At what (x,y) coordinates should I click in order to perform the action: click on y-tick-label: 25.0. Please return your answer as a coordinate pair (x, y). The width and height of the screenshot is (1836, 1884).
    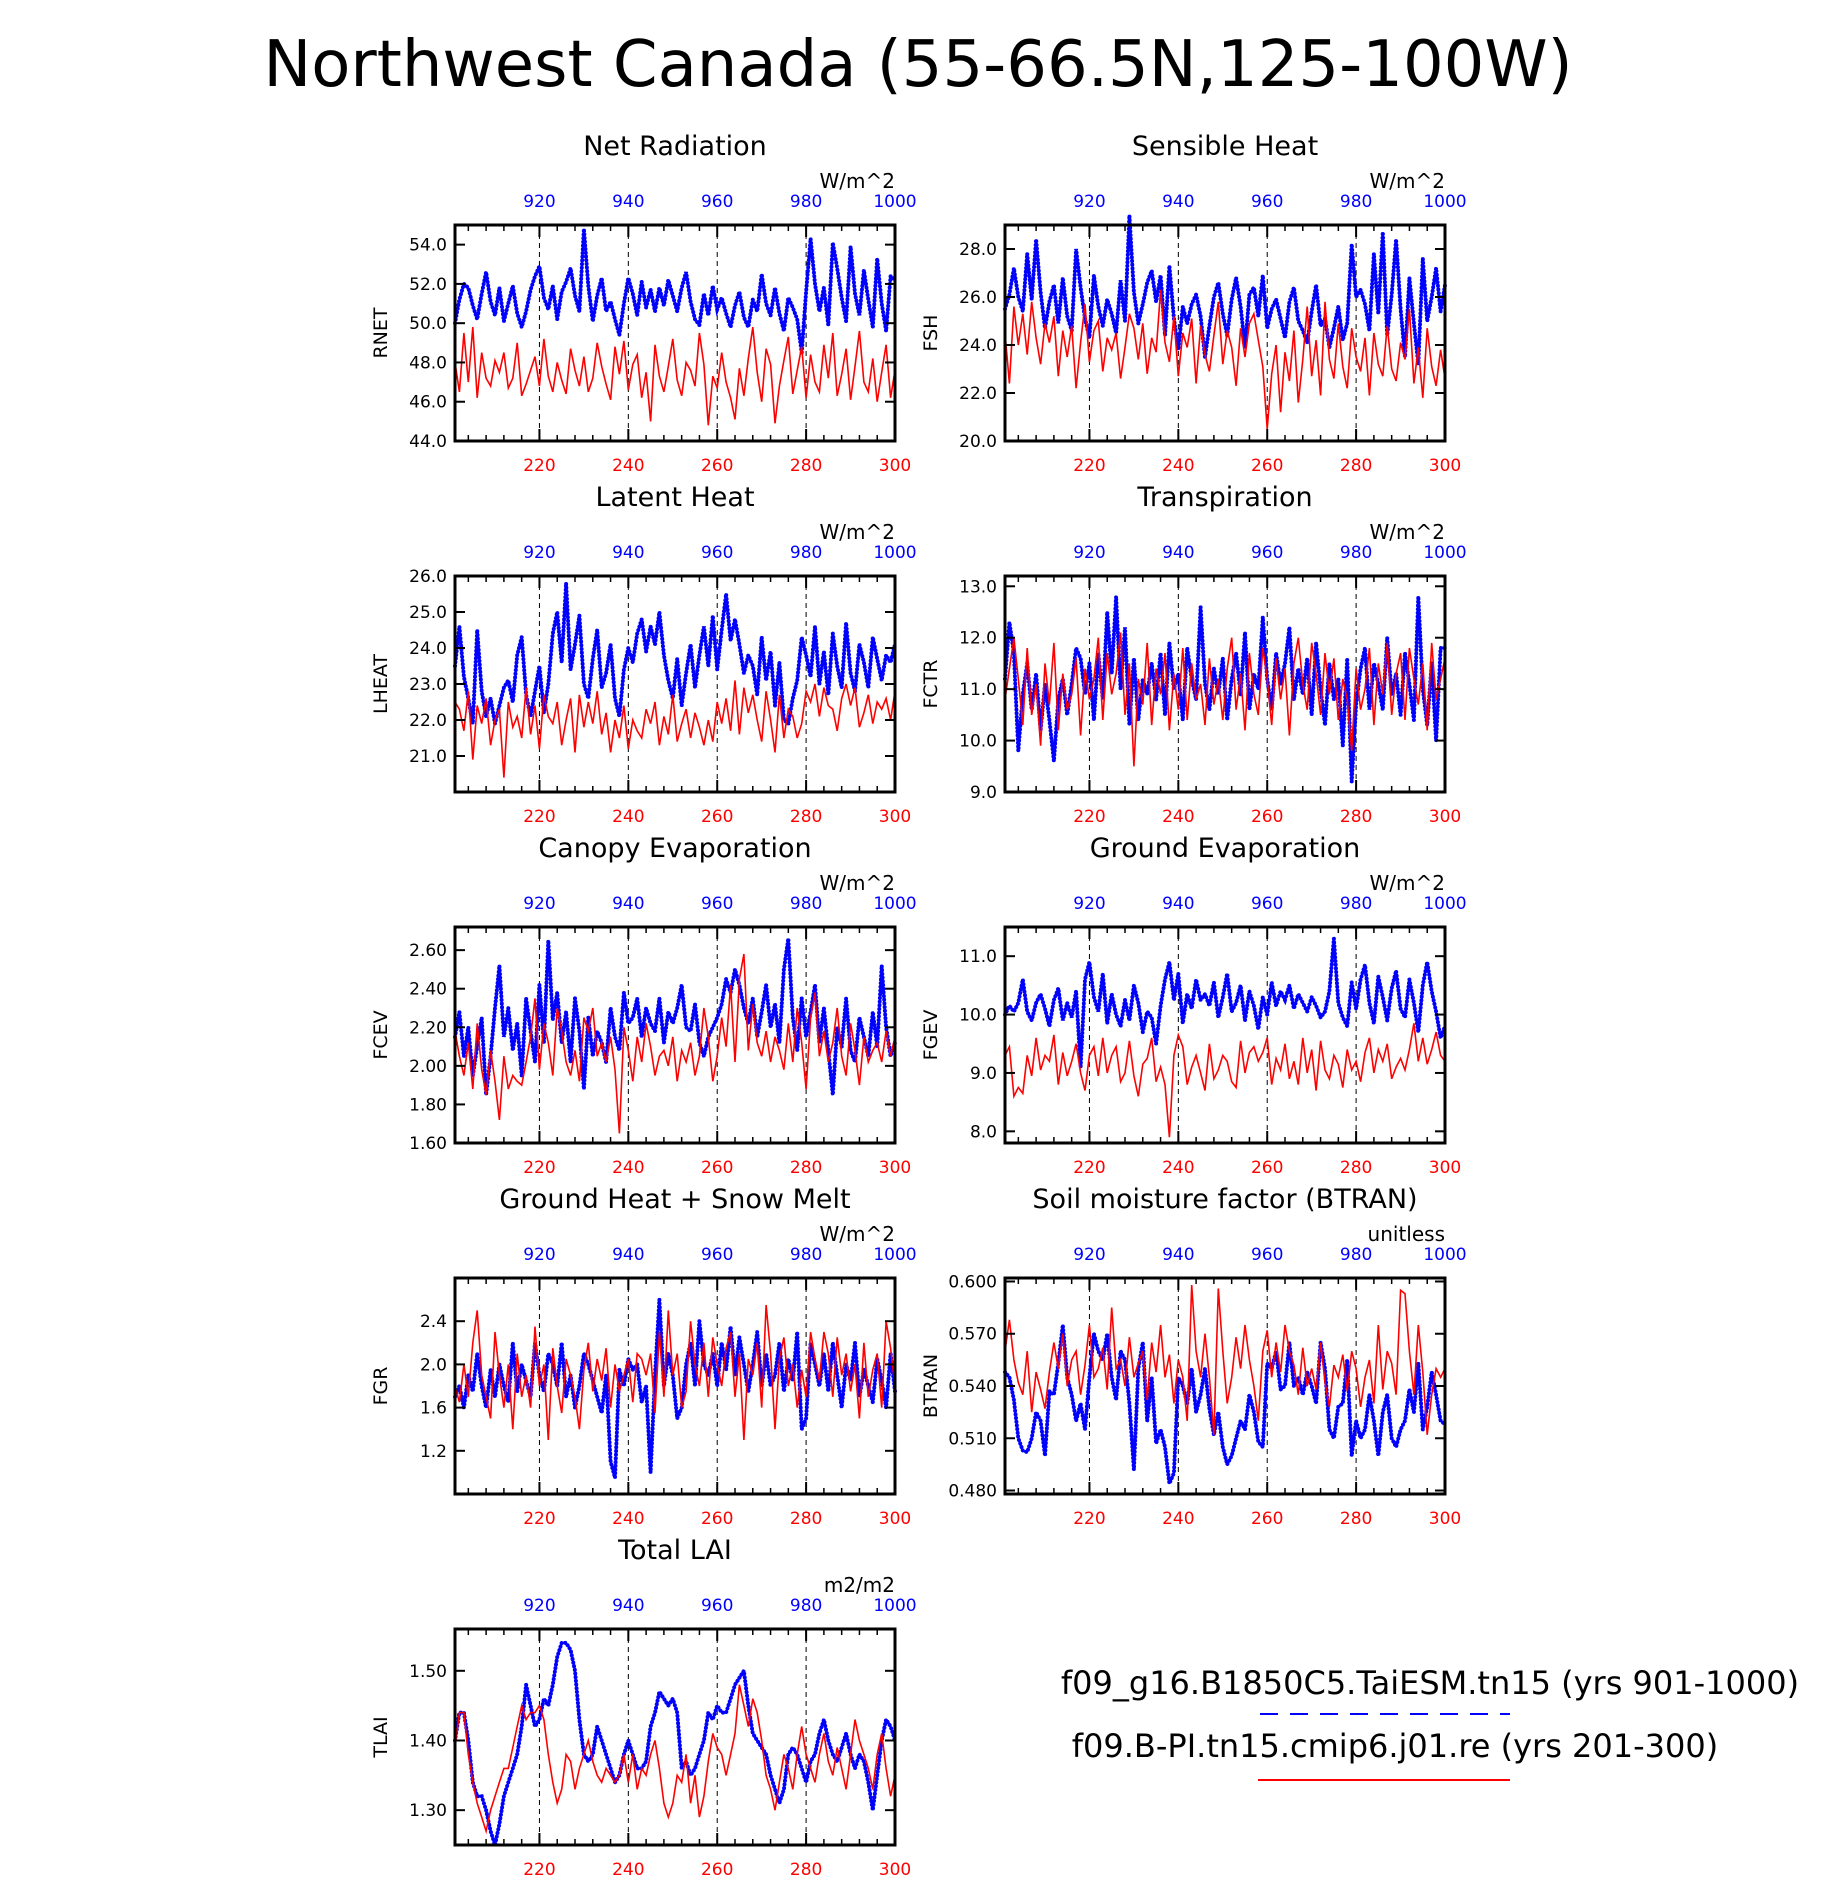
    Looking at the image, I should click on (428, 613).